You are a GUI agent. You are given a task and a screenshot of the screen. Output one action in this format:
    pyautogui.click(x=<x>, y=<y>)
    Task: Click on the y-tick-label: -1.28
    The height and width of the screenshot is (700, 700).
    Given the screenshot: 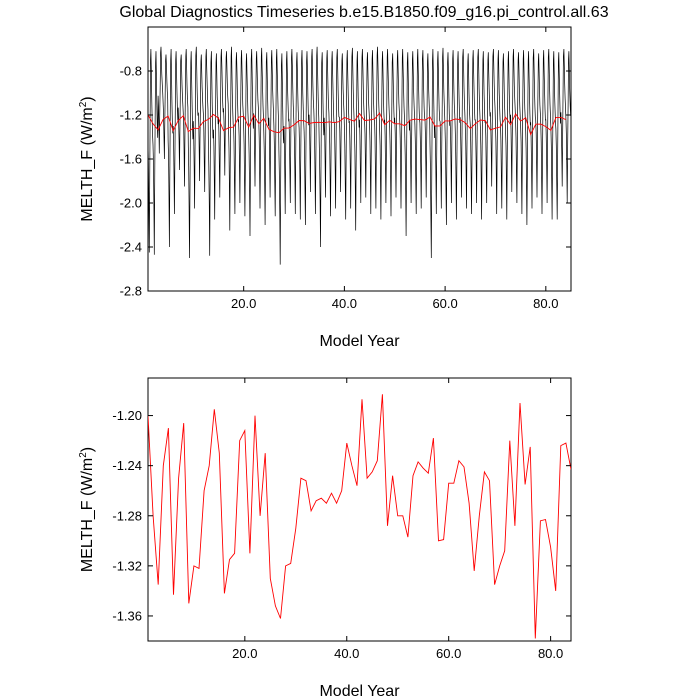 What is the action you would take?
    pyautogui.click(x=127, y=515)
    